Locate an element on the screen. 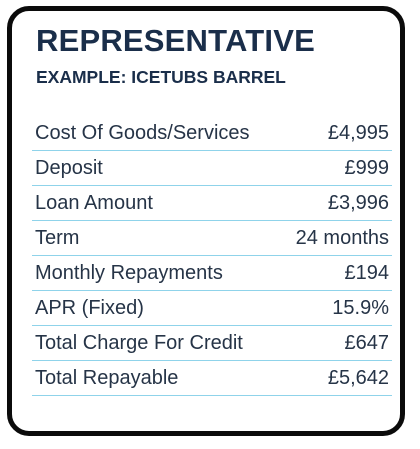 Image resolution: width=420 pixels, height=449 pixels. row-label: Total Repayable is located at coordinates (107, 377).